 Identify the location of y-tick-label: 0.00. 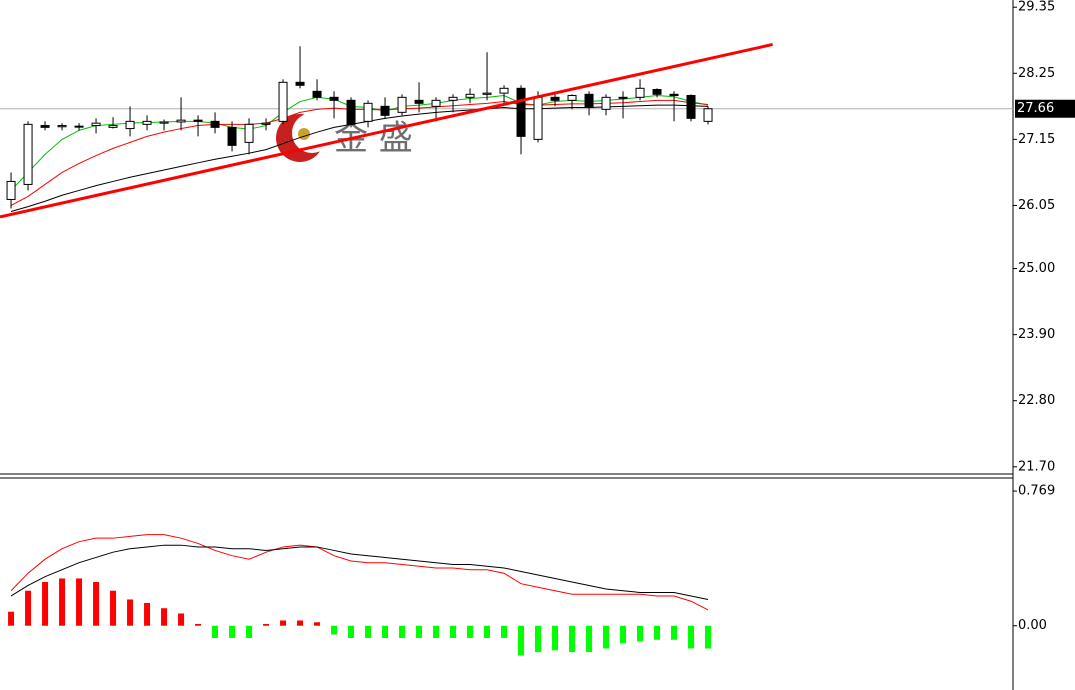
(1032, 625).